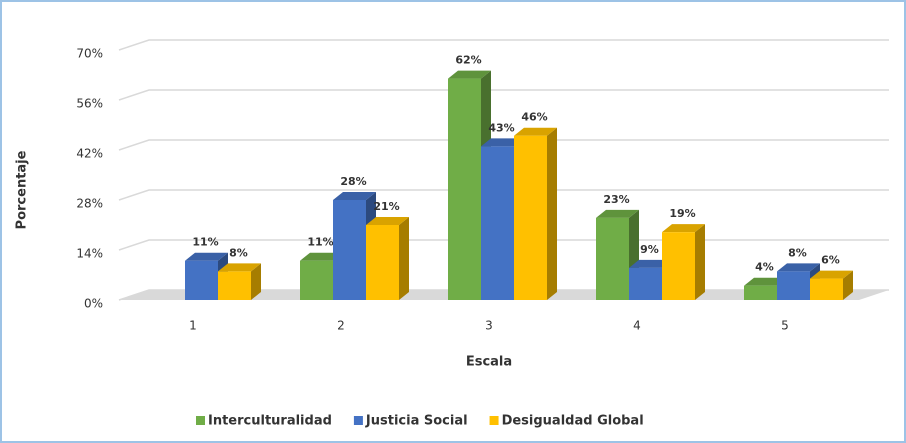 Image resolution: width=906 pixels, height=443 pixels. What do you see at coordinates (489, 362) in the screenshot?
I see `x-axis-label: Escala` at bounding box center [489, 362].